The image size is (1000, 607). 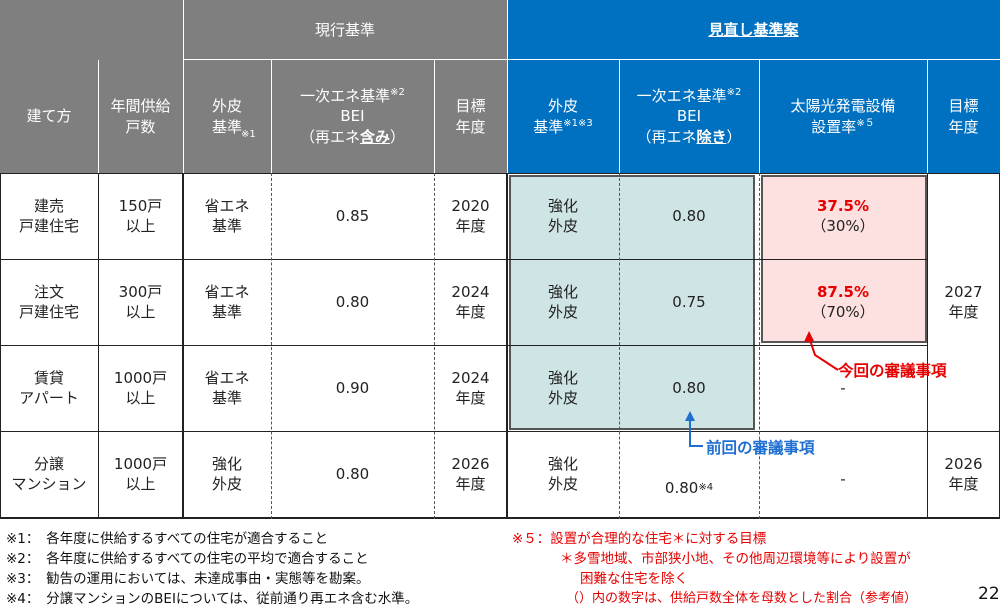 I want to click on row4-env-cur: 強化 外皮, so click(x=226, y=473).